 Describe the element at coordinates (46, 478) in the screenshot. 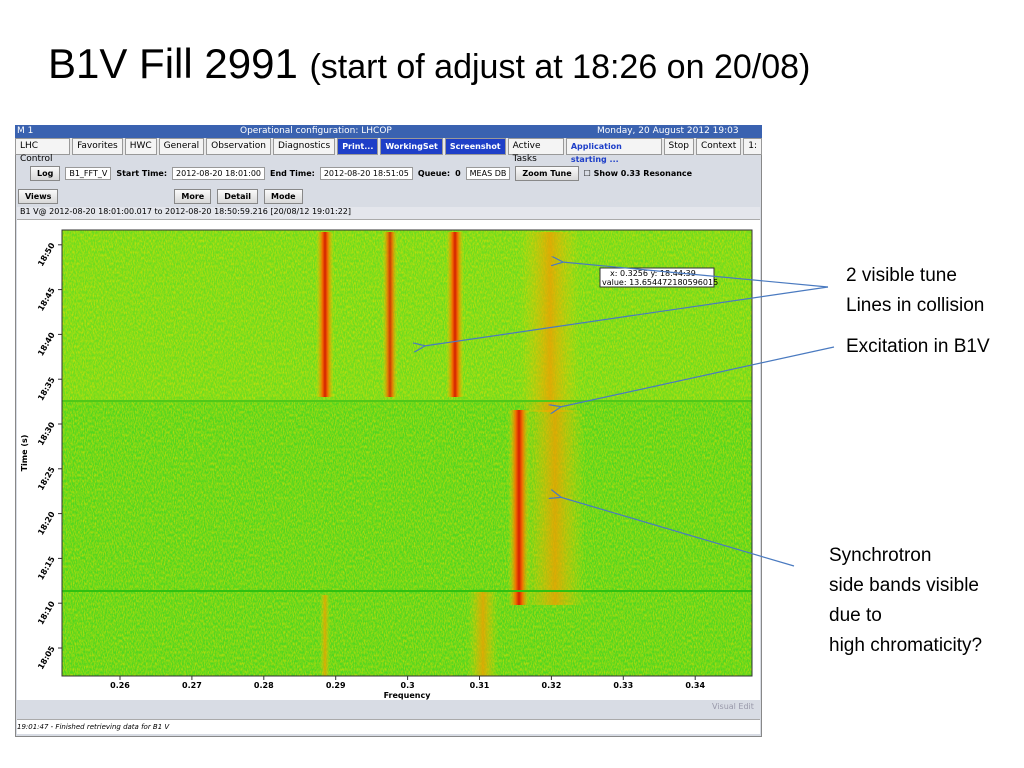

I see `y-tick-label: 18:25` at that location.